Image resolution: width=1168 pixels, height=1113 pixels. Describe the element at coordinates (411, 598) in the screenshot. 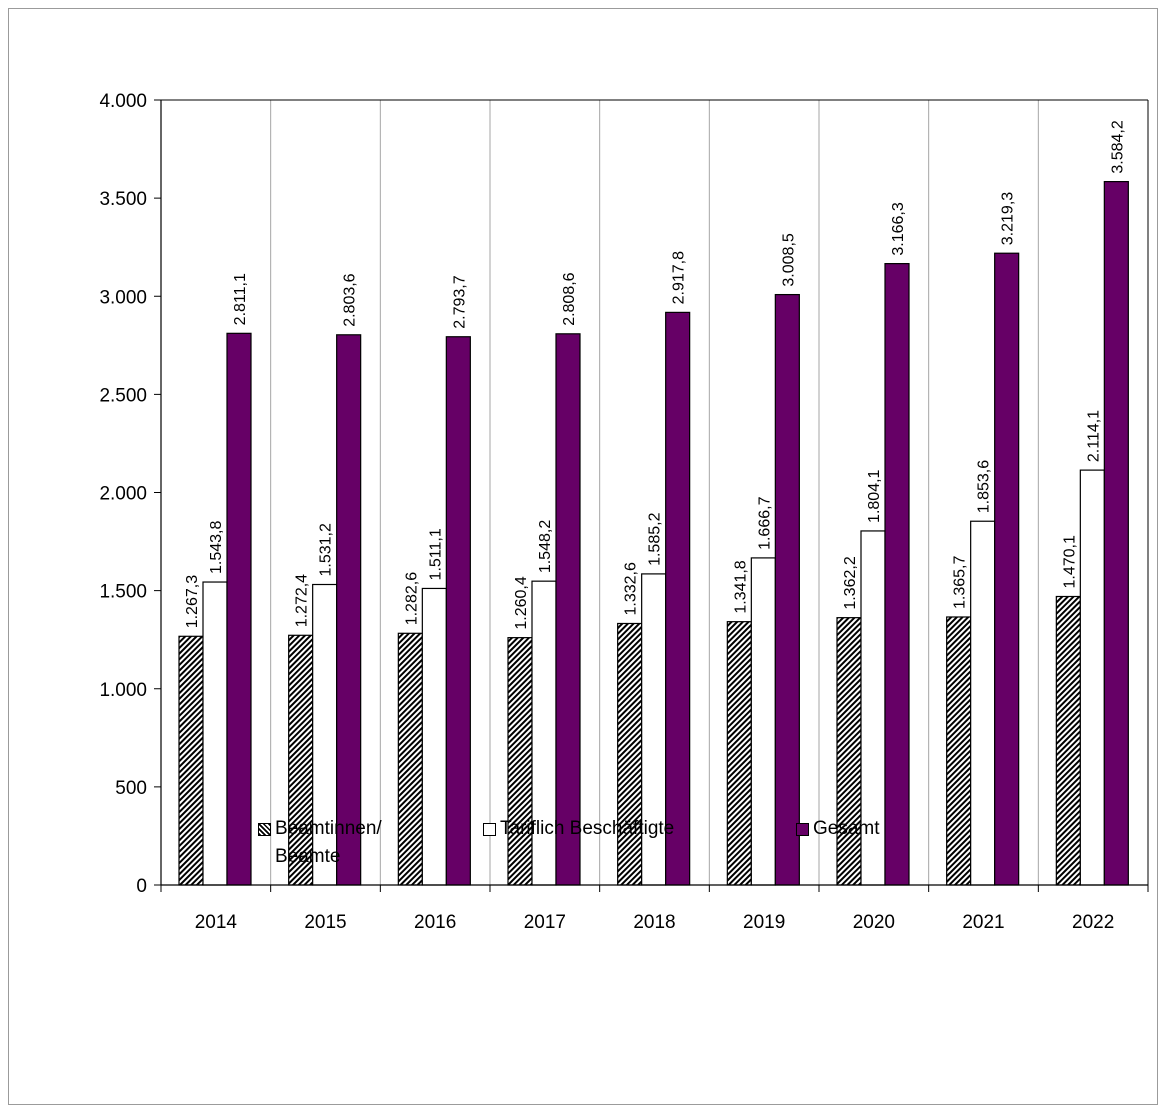

I see `data-label: 1.282,6` at that location.